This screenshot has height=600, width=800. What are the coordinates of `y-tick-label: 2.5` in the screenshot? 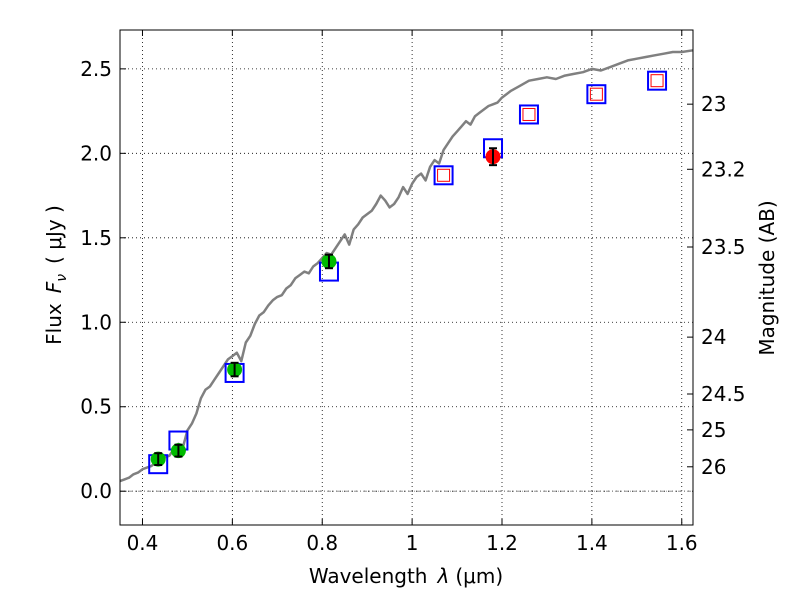 It's located at (96, 69).